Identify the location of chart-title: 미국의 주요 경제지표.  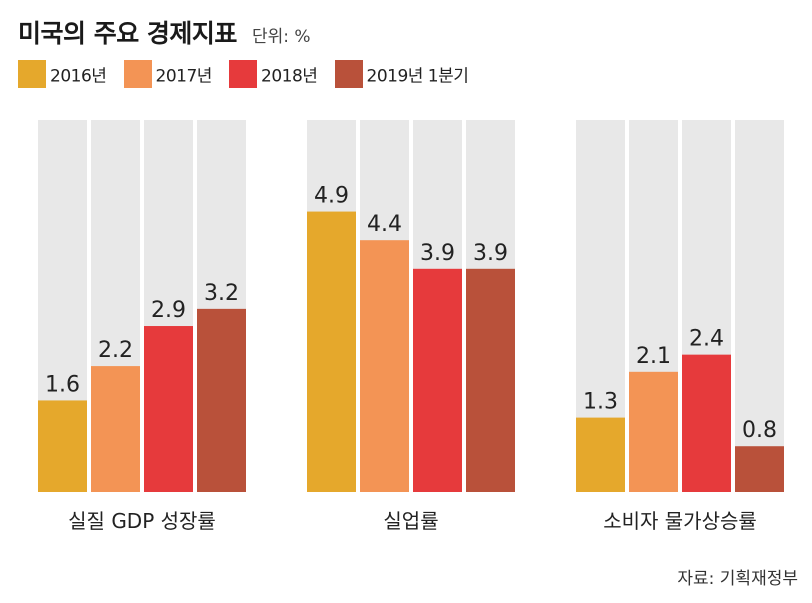
(127, 33).